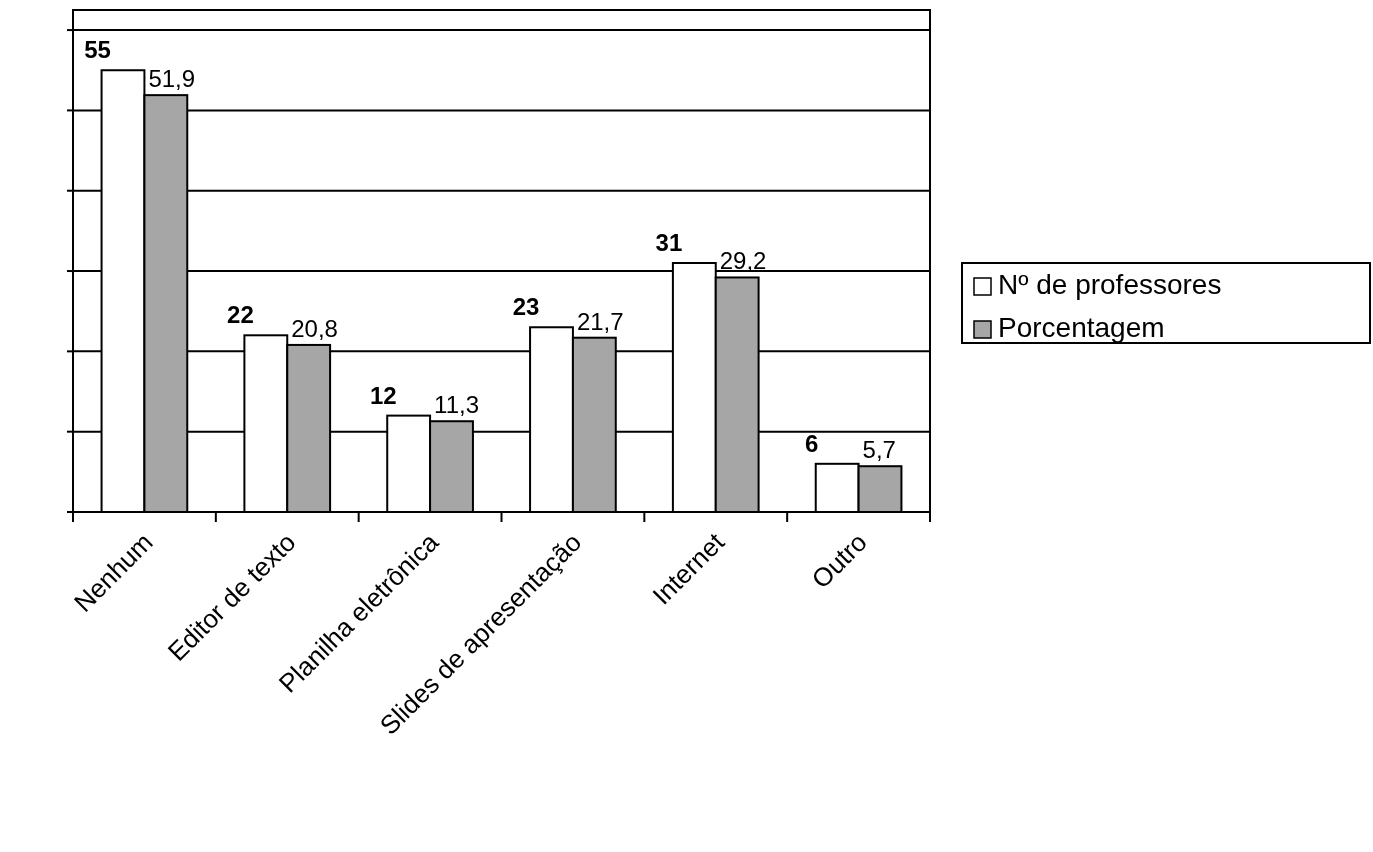  What do you see at coordinates (172, 79) in the screenshot?
I see `data-label: 51,9` at bounding box center [172, 79].